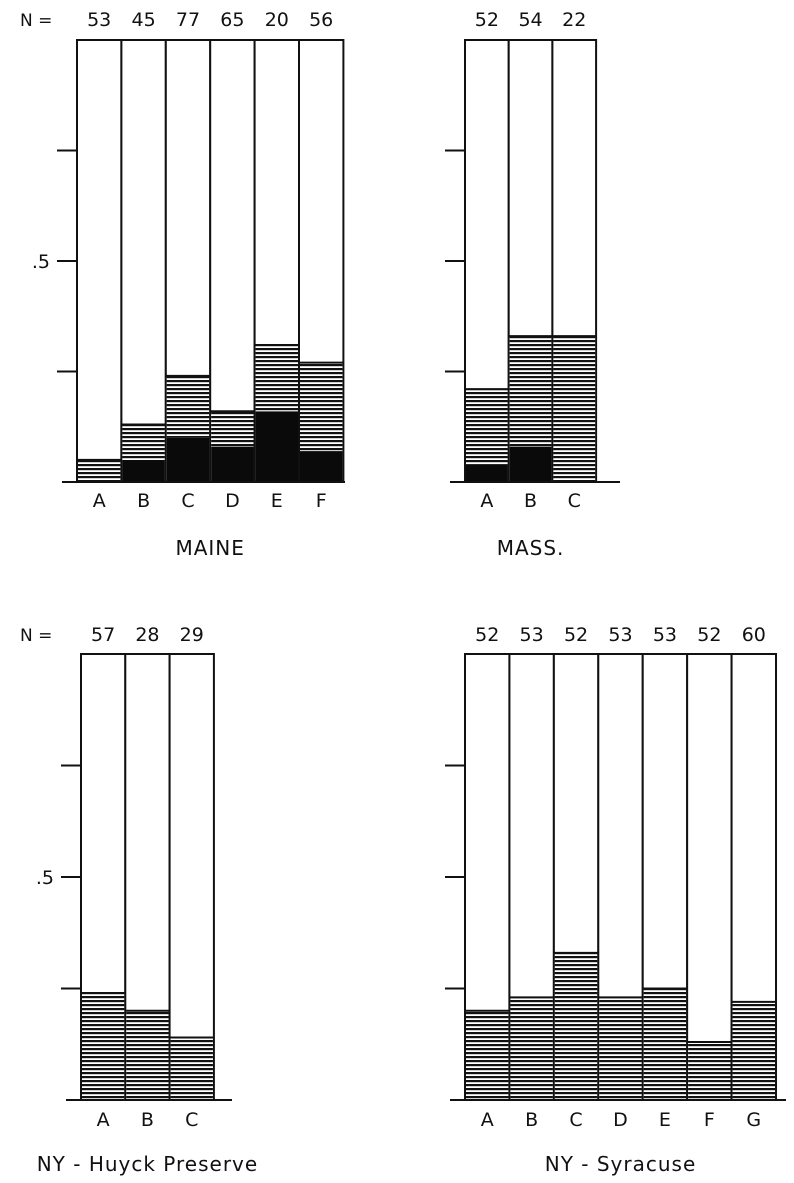 The image size is (794, 1183). What do you see at coordinates (621, 1164) in the screenshot?
I see `chart-title: NY - Syracuse` at bounding box center [621, 1164].